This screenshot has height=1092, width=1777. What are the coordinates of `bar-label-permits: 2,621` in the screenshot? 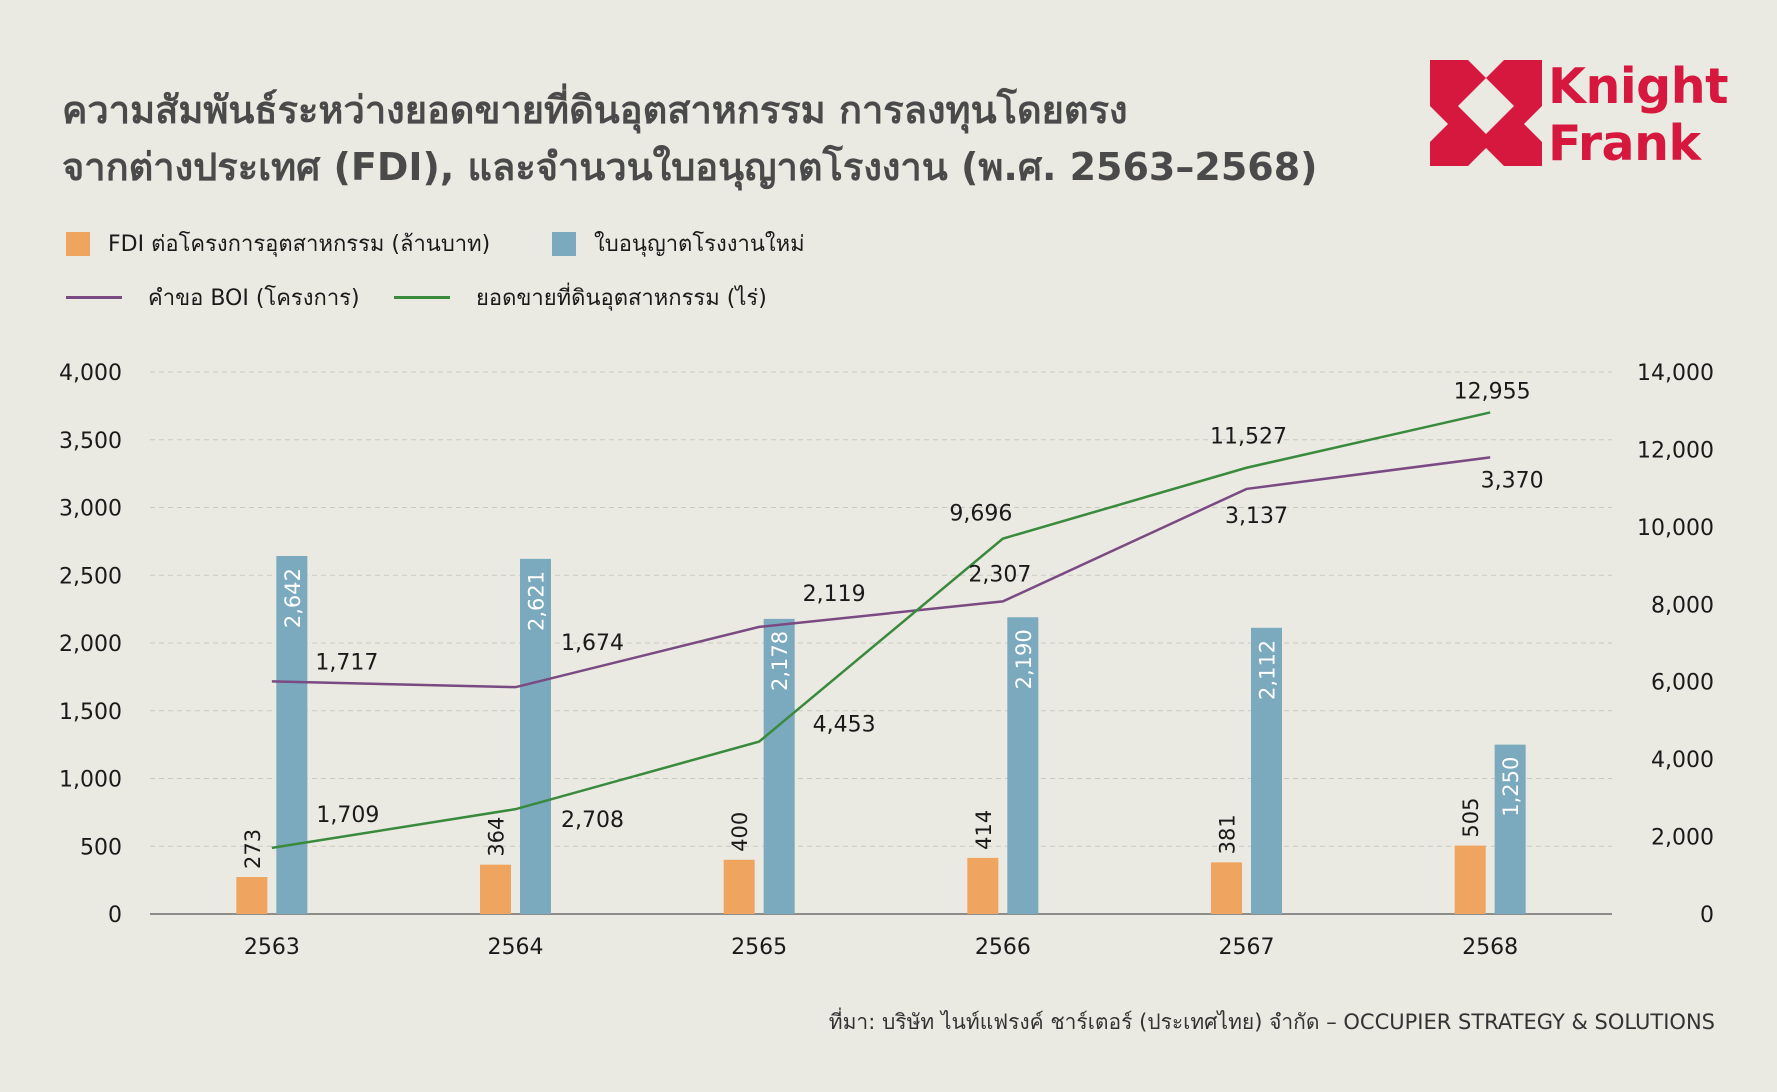 It's located at (537, 601).